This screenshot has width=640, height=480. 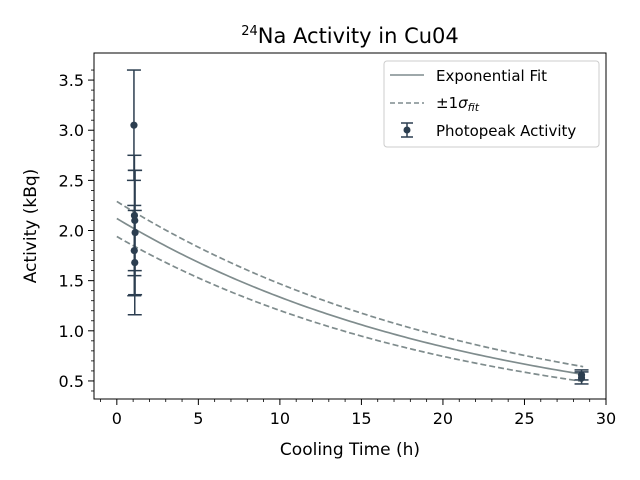 I want to click on y-tick-label: 3.0, so click(x=71, y=130).